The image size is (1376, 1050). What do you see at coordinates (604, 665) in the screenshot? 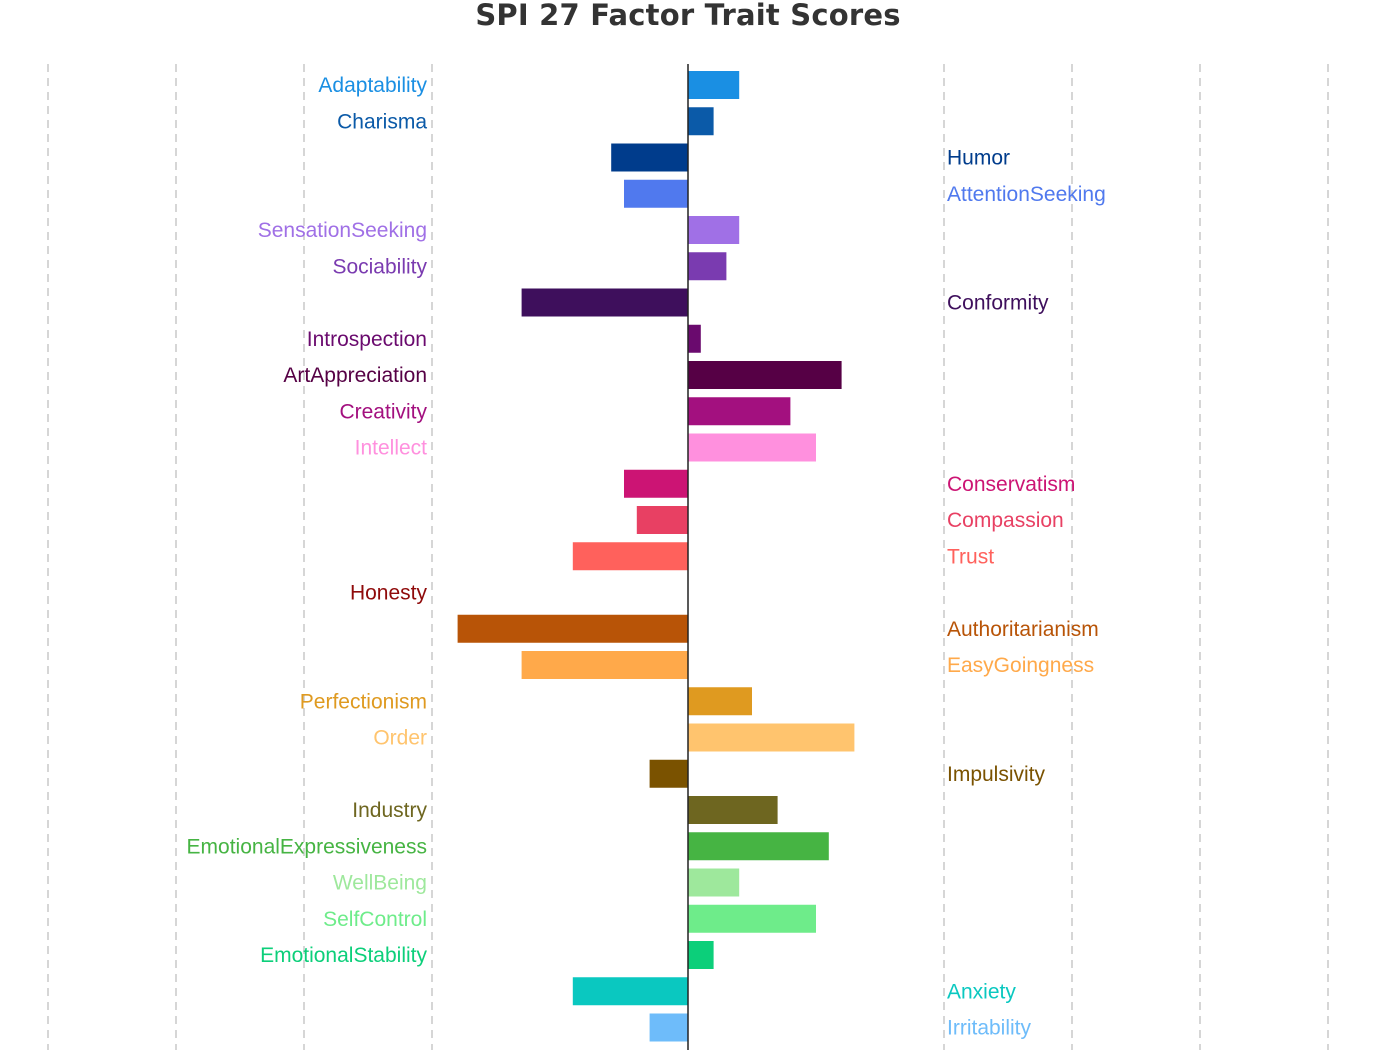
I see `bar-easygoingness` at bounding box center [604, 665].